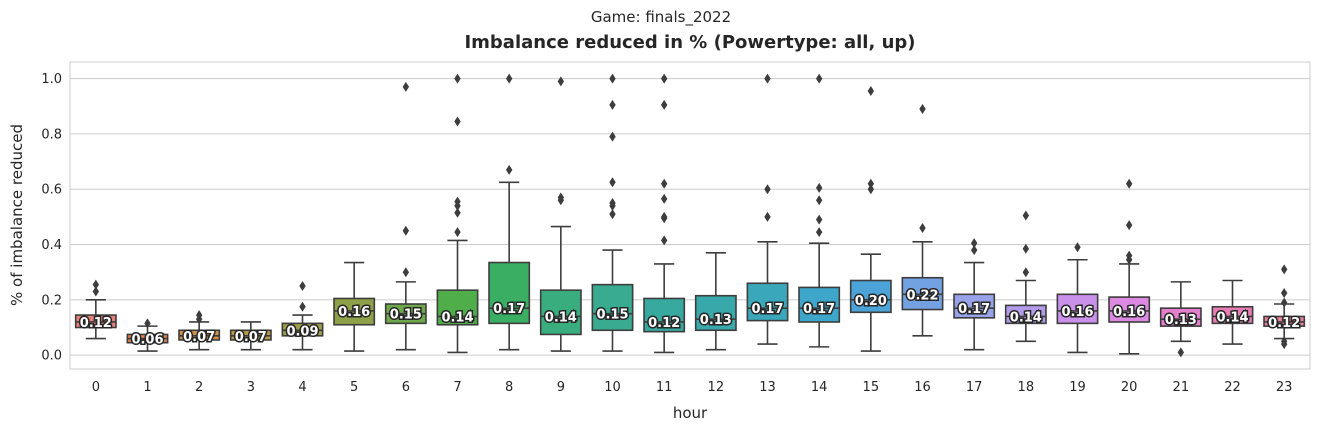  What do you see at coordinates (767, 209) in the screenshot?
I see `box-hour-13: 0.17` at bounding box center [767, 209].